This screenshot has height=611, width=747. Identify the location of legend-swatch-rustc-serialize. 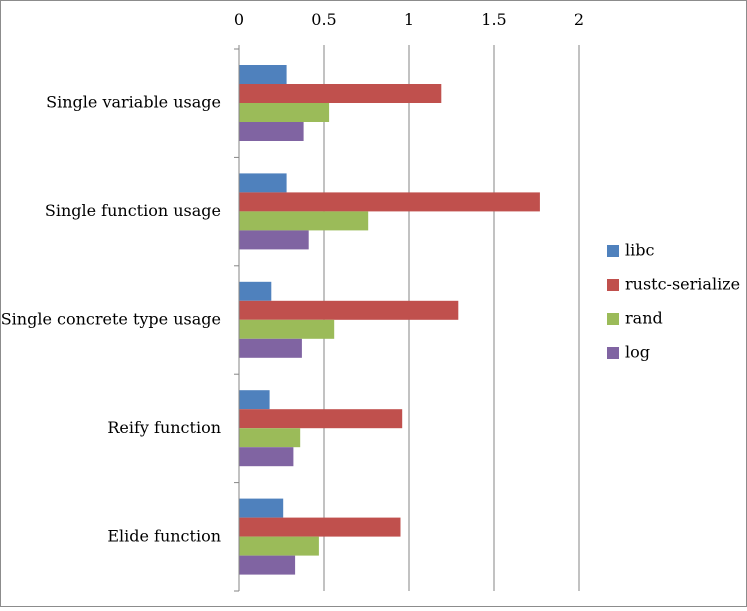
(613, 285).